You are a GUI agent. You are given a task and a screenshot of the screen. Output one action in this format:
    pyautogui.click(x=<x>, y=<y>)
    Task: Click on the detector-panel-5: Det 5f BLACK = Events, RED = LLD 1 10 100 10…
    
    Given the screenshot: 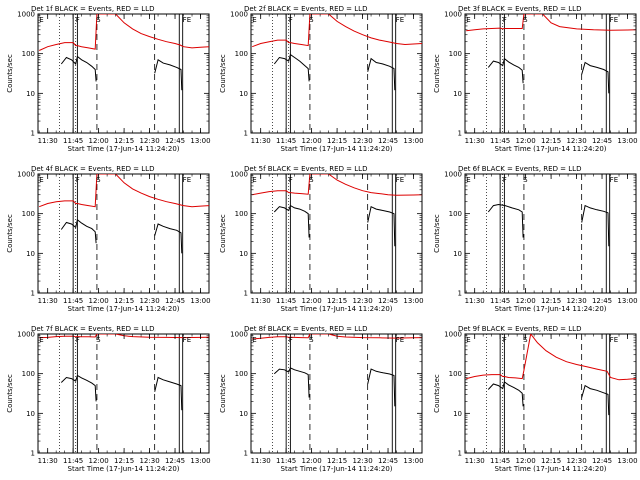 What is the action you would take?
    pyautogui.click(x=321, y=239)
    